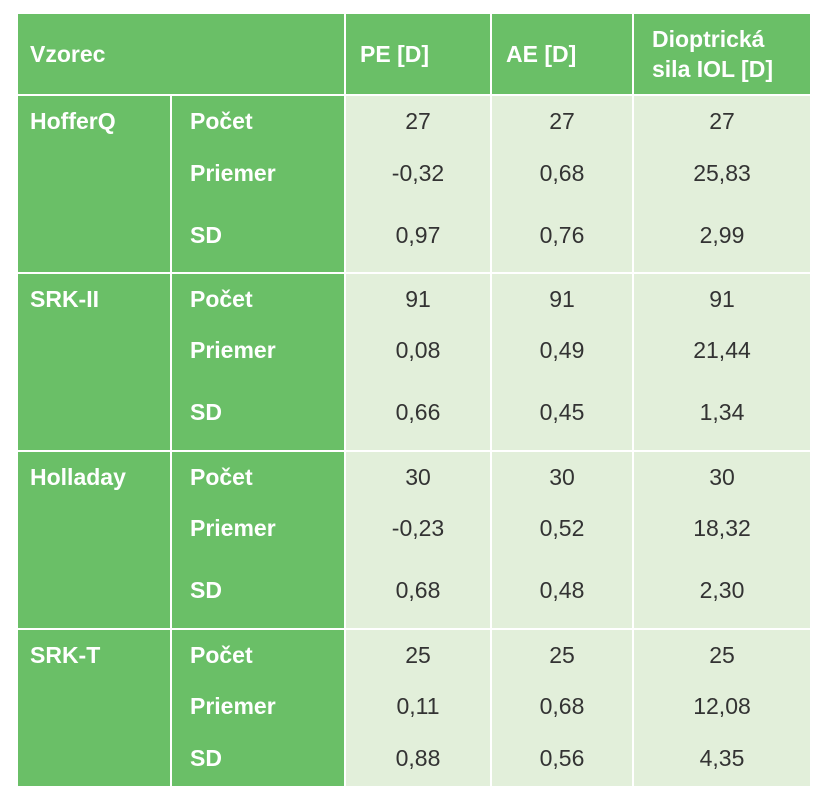 This screenshot has height=800, width=828. Describe the element at coordinates (562, 528) in the screenshot. I see `ae-value: 0,52` at that location.